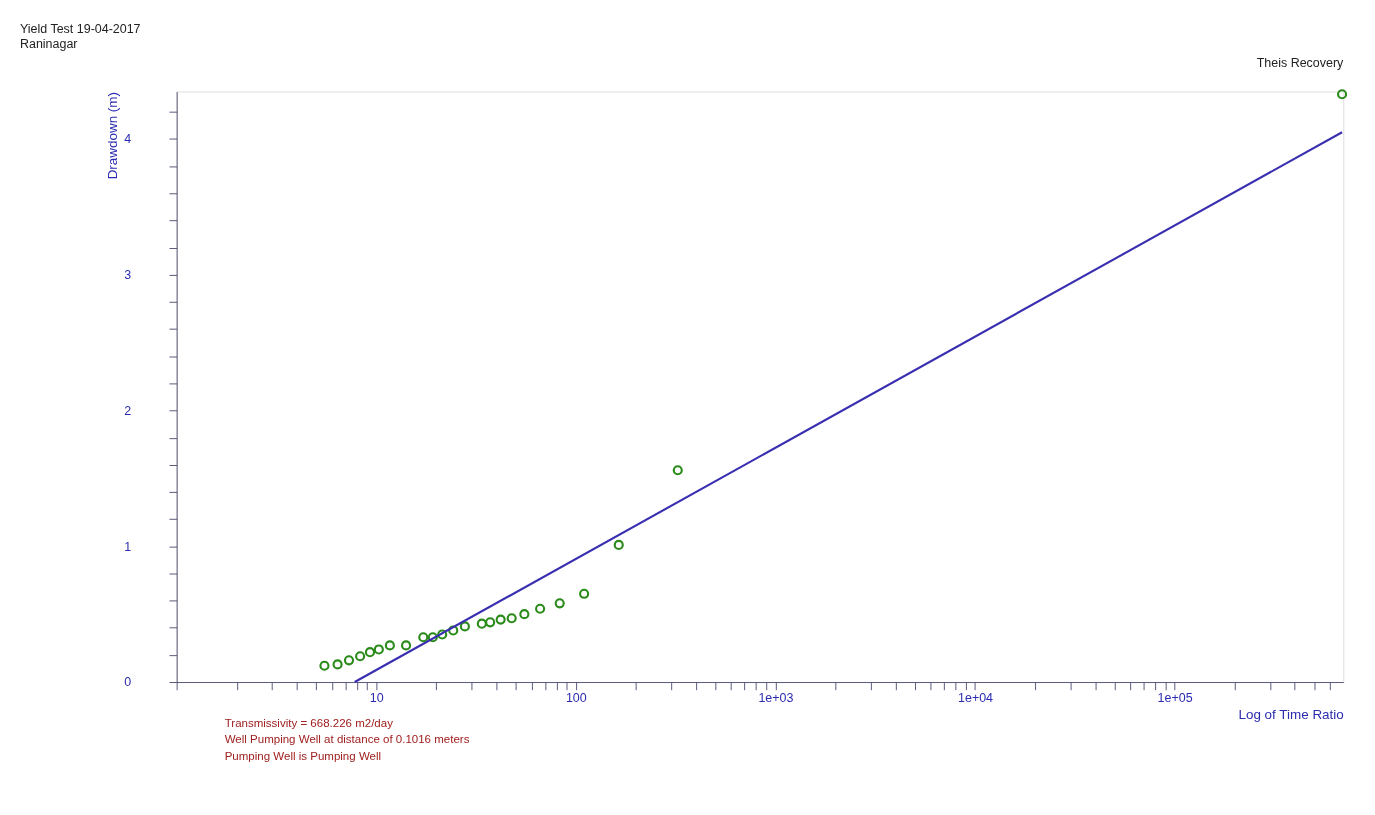 The width and height of the screenshot is (1375, 815). Describe the element at coordinates (303, 755) in the screenshot. I see `text: Pumping Well is Pumping Well` at that location.